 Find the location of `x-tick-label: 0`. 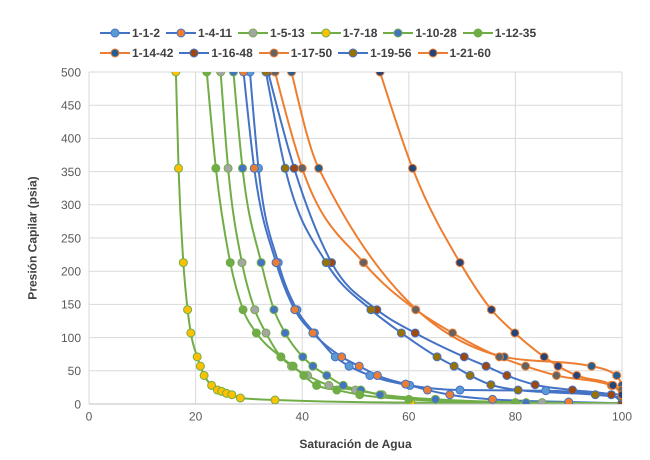

x-tick-label: 0 is located at coordinates (89, 417).